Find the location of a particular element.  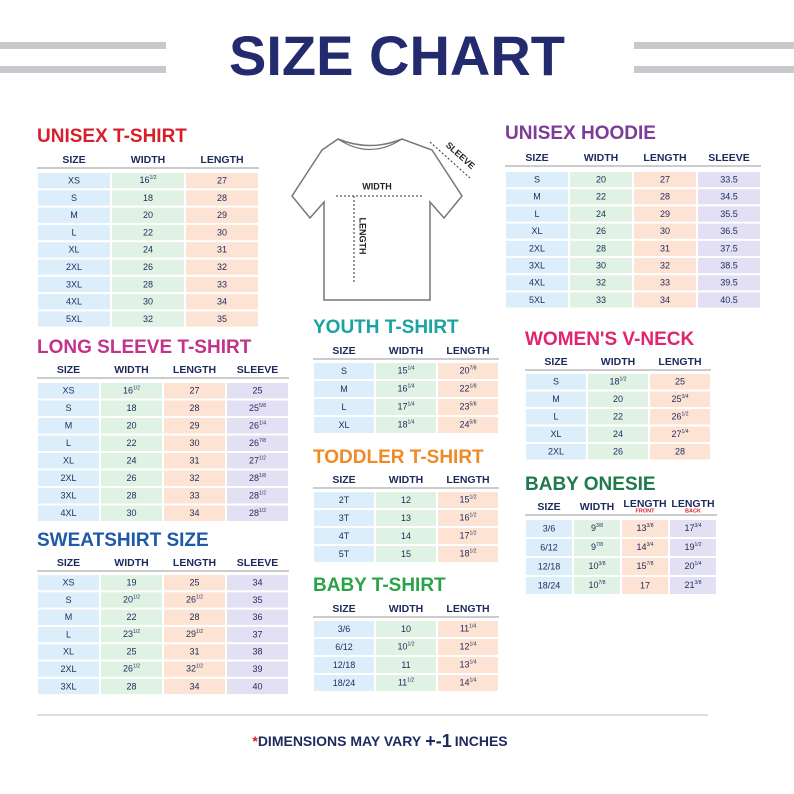

cell-fraction: 3/4 is located at coordinates (698, 526).